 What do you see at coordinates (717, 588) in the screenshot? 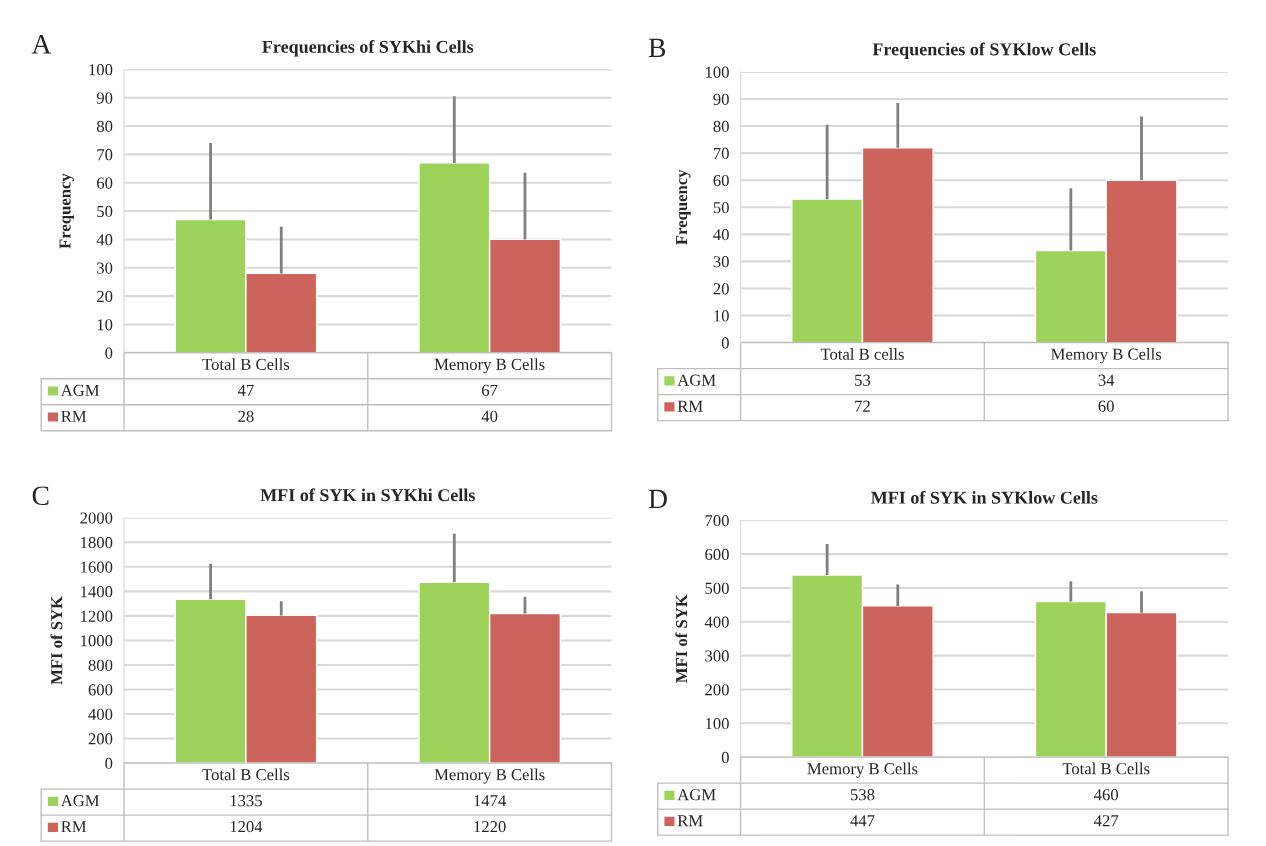
I see `y-tick-label: 500` at bounding box center [717, 588].